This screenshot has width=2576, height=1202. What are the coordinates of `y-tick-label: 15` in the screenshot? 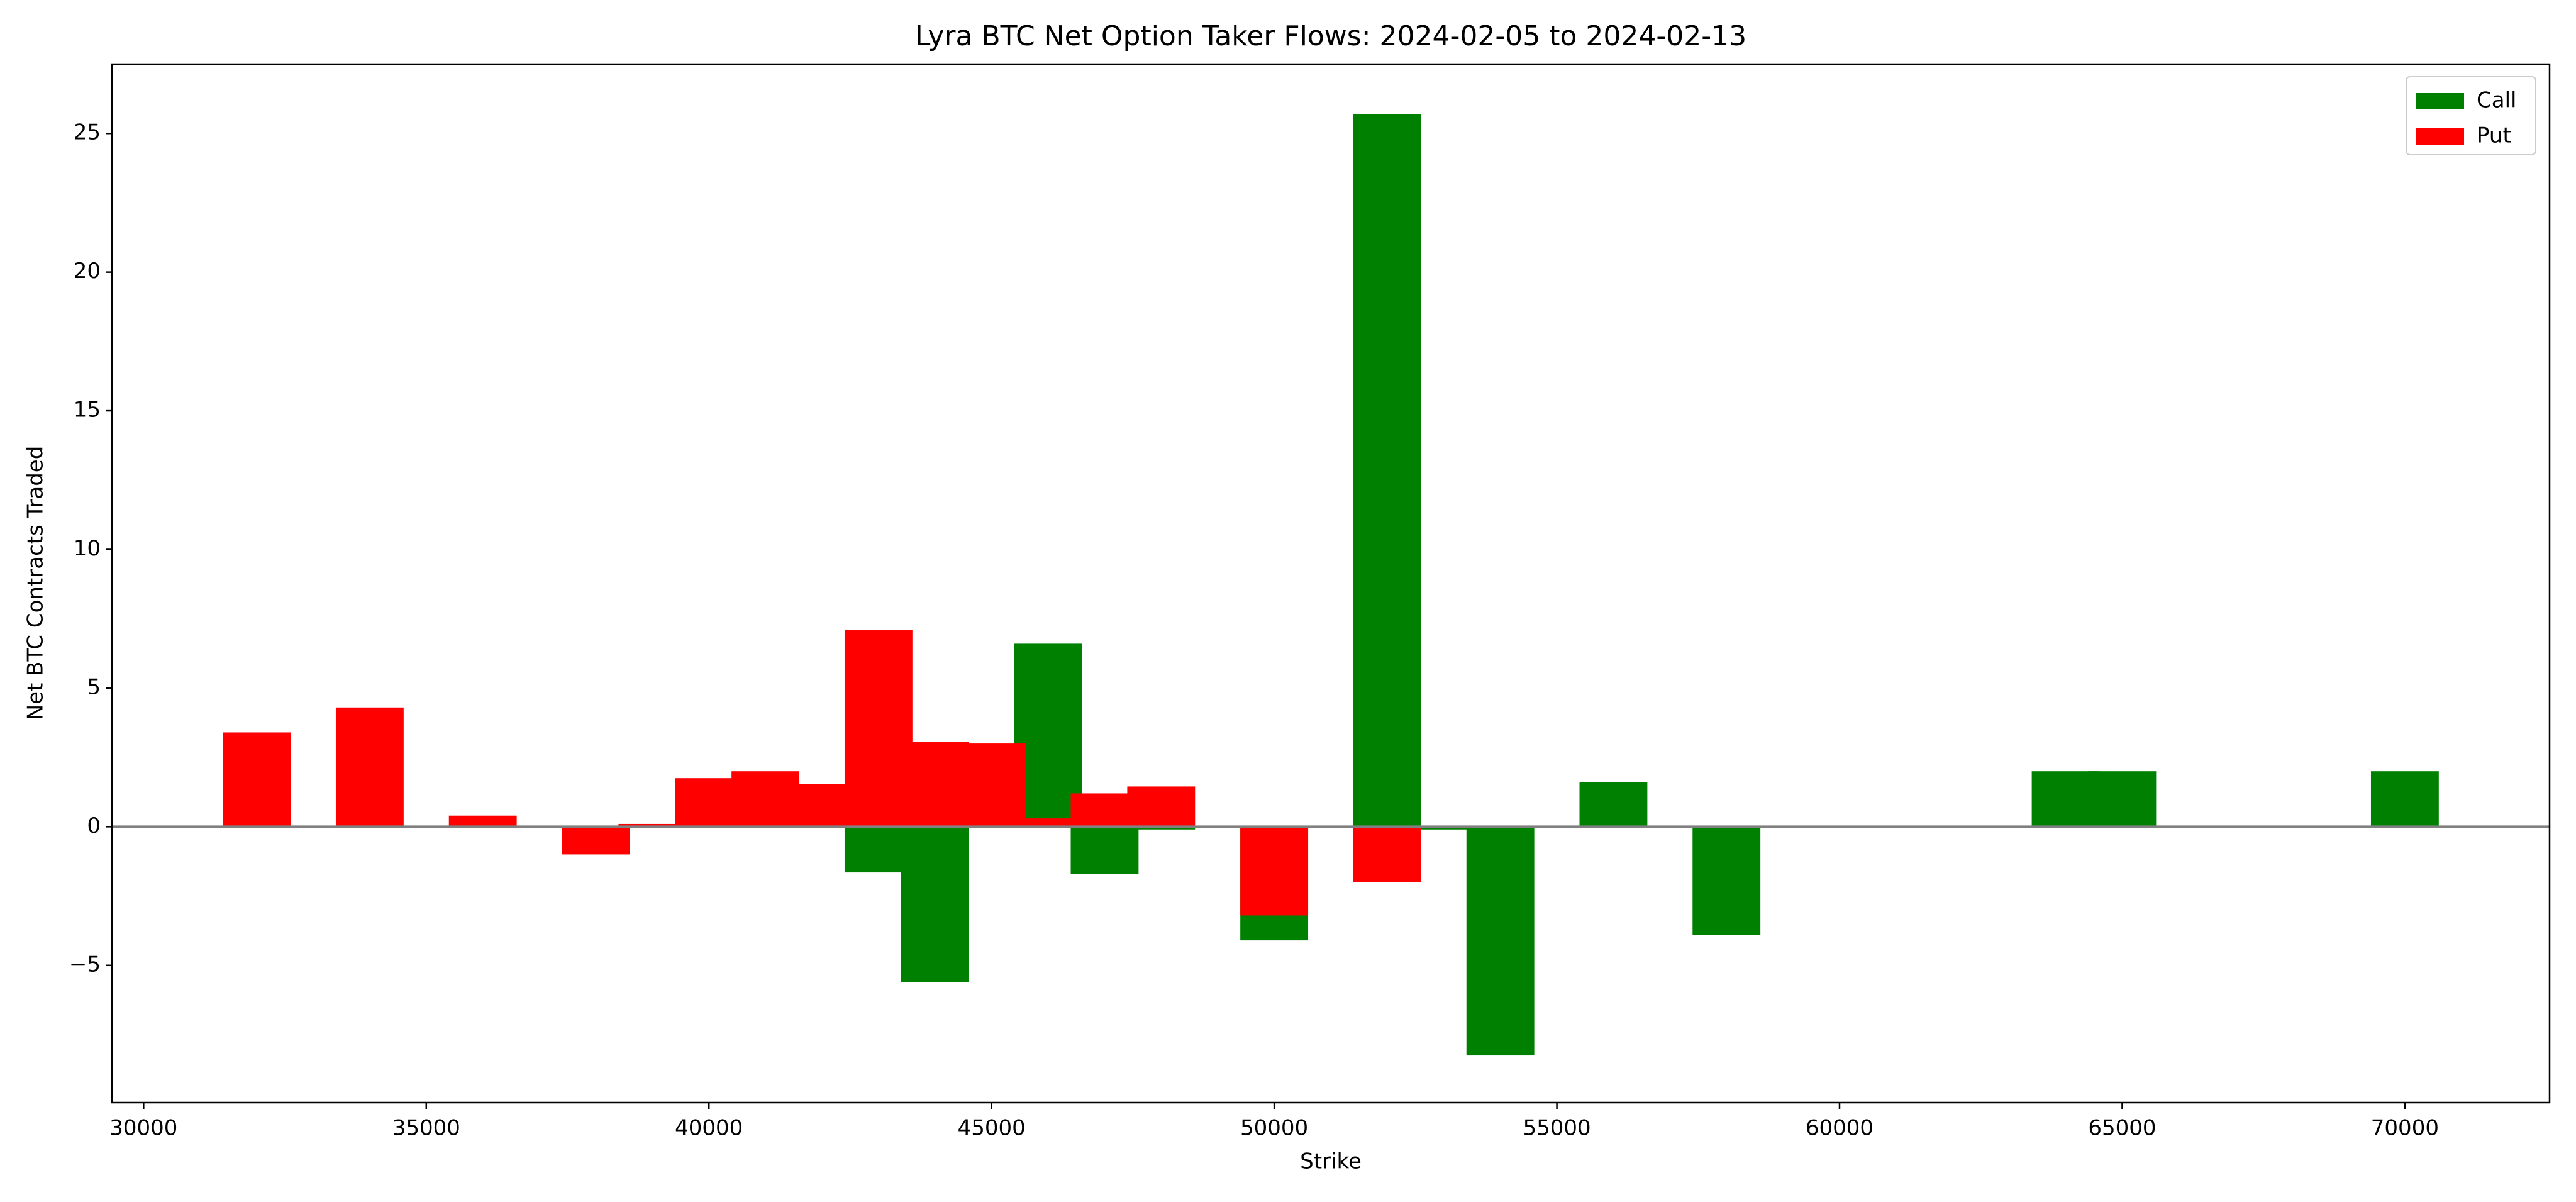 It's located at (87, 410).